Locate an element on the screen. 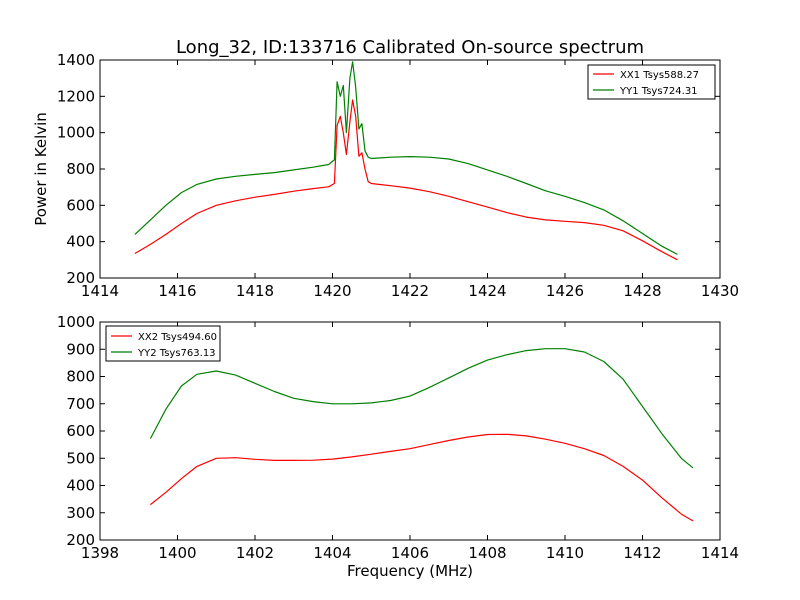 The width and height of the screenshot is (800, 600). top-legend: XX1 Tsys588.27 YY1 Tsys724.31 is located at coordinates (651, 82).